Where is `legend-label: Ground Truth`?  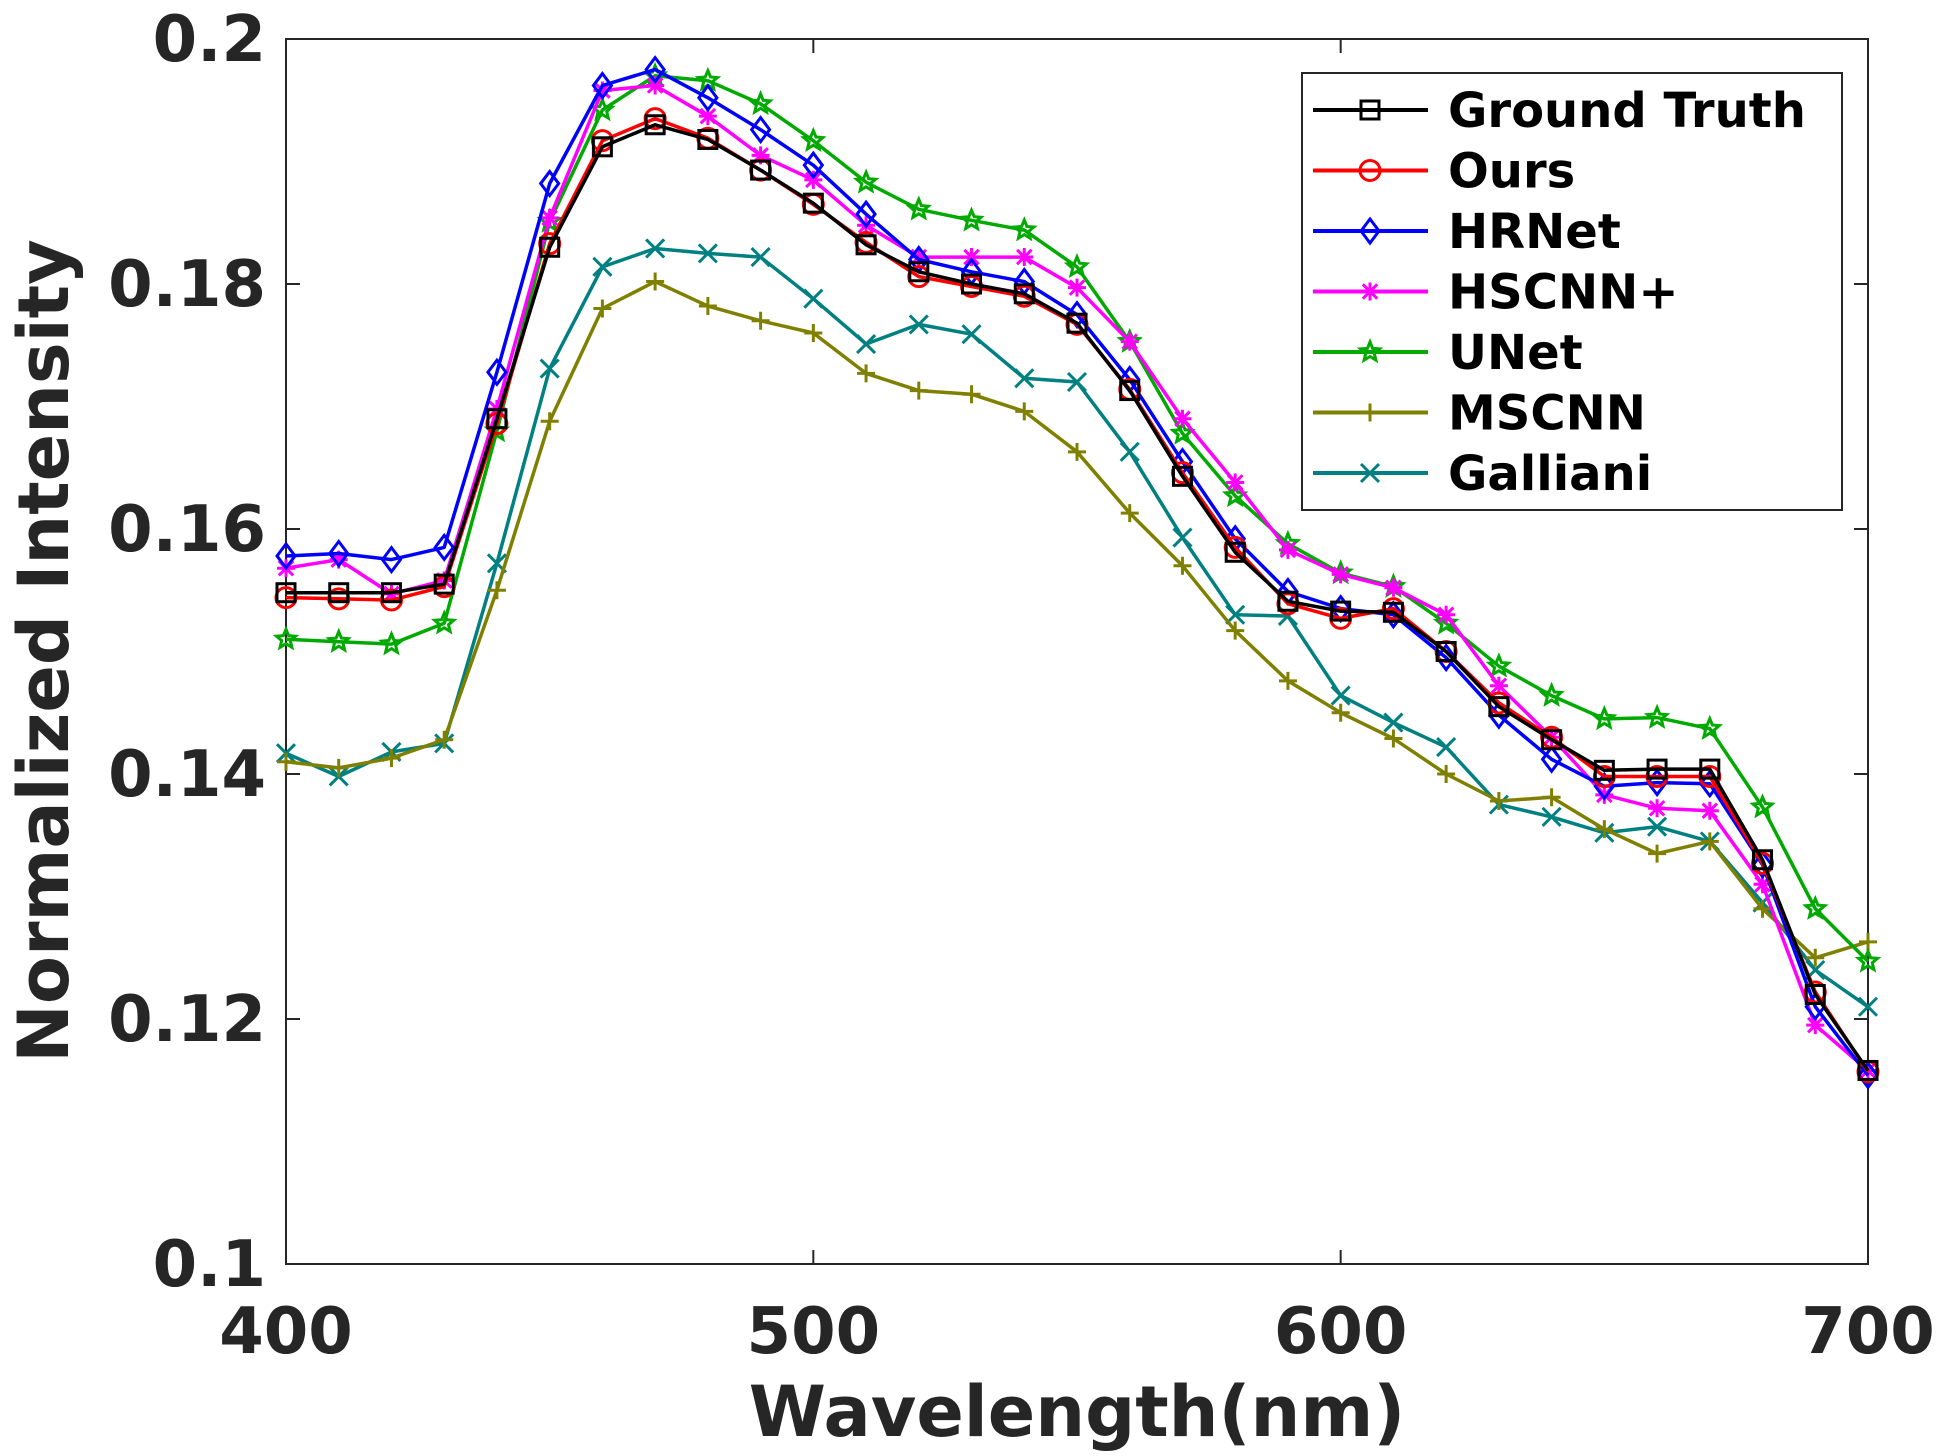
legend-label: Ground Truth is located at coordinates (1627, 111).